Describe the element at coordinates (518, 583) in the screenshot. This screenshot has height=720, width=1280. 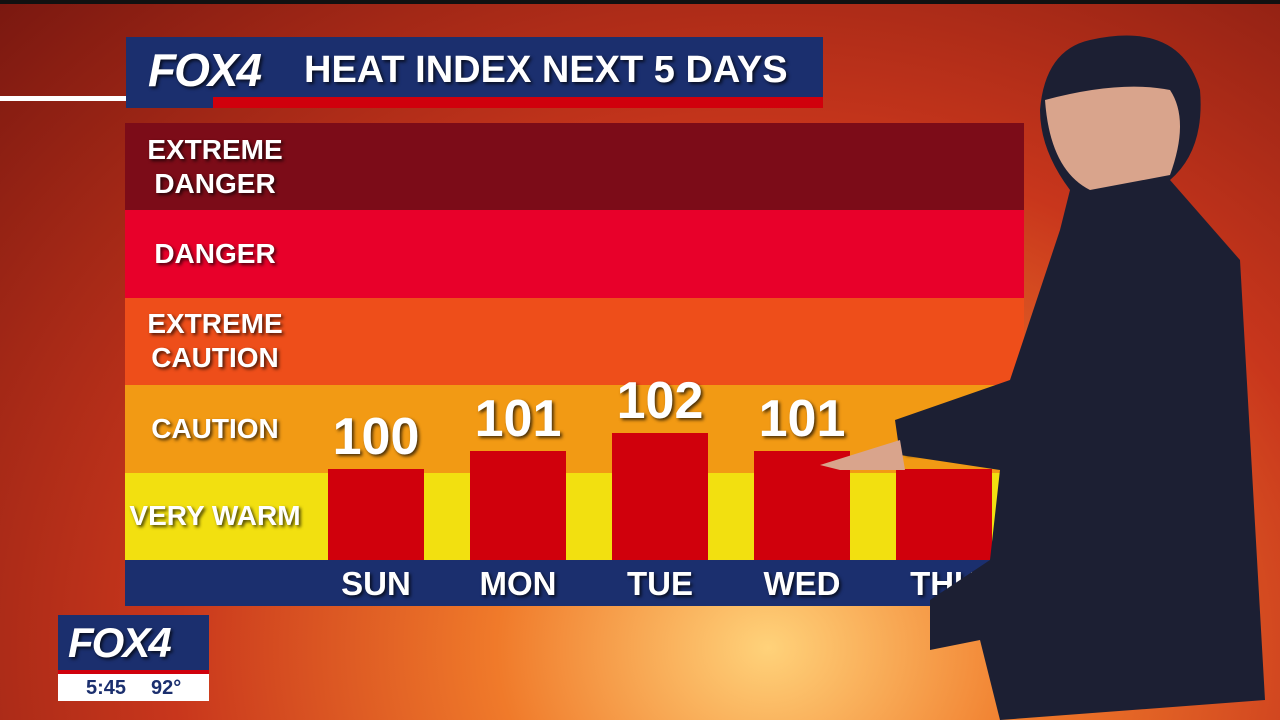
I see `x-tick-label: MON` at that location.